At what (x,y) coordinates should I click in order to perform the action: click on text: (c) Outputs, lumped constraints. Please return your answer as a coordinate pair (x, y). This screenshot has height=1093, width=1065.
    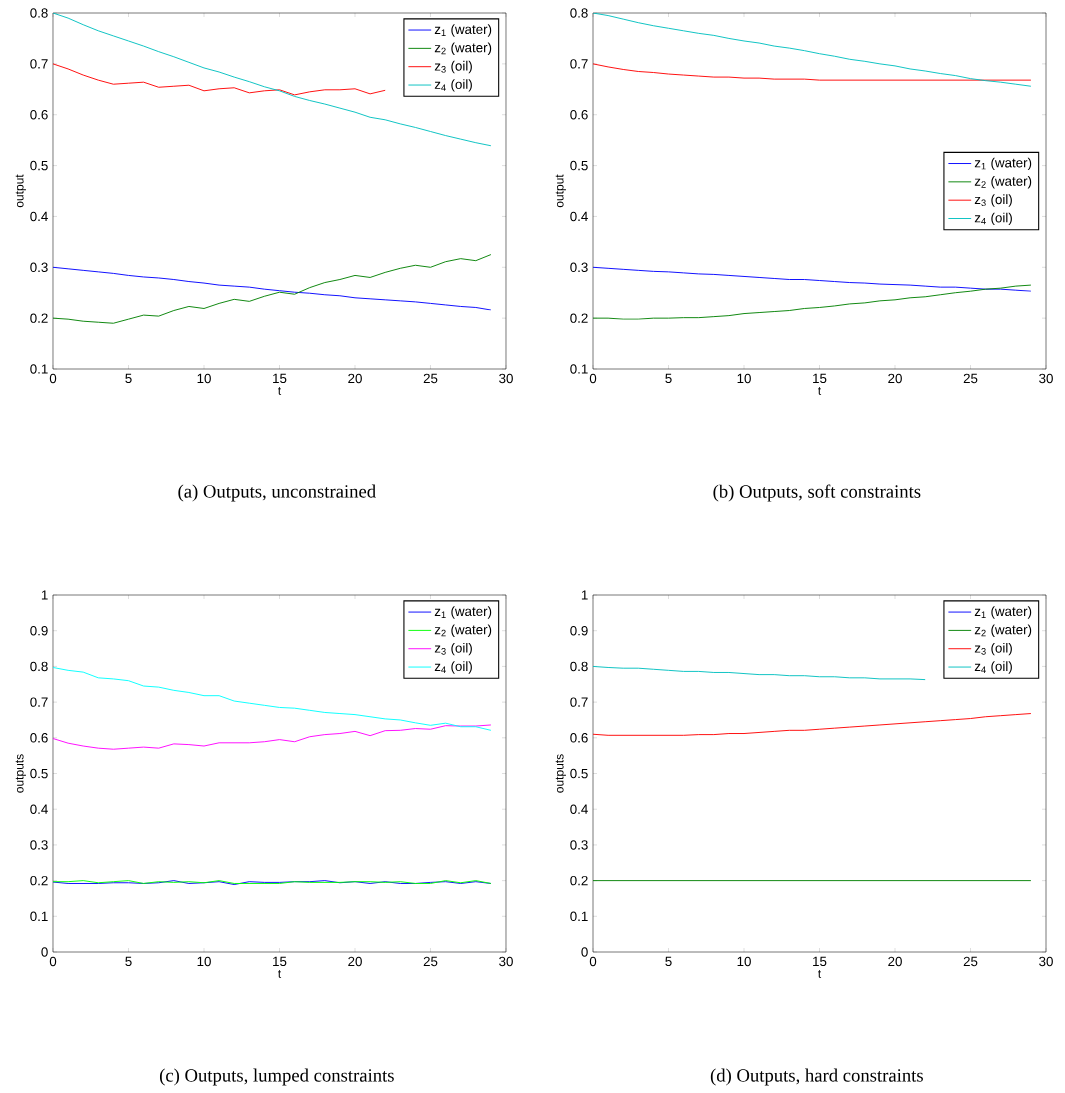
    Looking at the image, I should click on (276, 1077).